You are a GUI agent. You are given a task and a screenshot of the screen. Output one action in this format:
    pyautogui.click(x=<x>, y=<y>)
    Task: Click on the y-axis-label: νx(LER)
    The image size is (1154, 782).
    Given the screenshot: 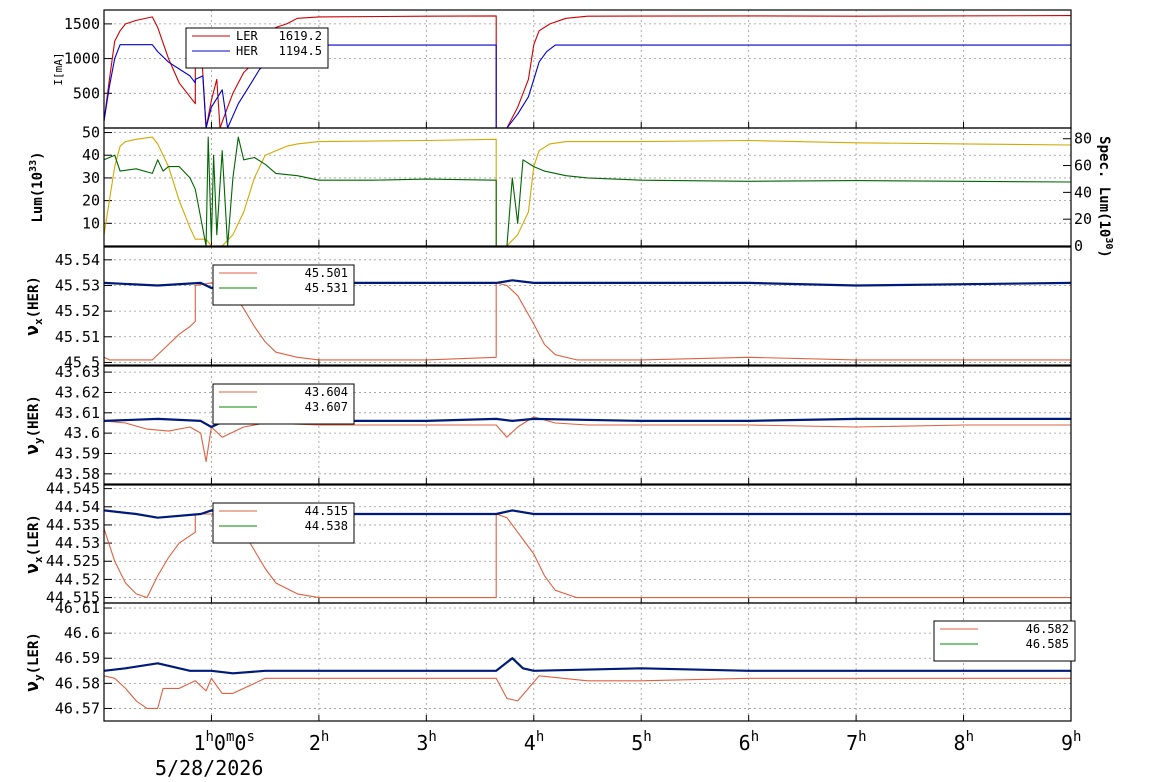 What is the action you would take?
    pyautogui.click(x=33, y=544)
    